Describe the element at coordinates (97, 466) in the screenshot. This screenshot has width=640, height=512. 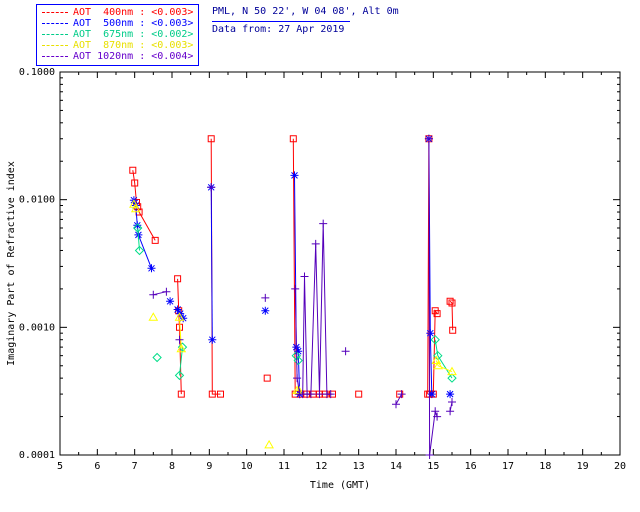
I see `svg-text: 6` at that location.